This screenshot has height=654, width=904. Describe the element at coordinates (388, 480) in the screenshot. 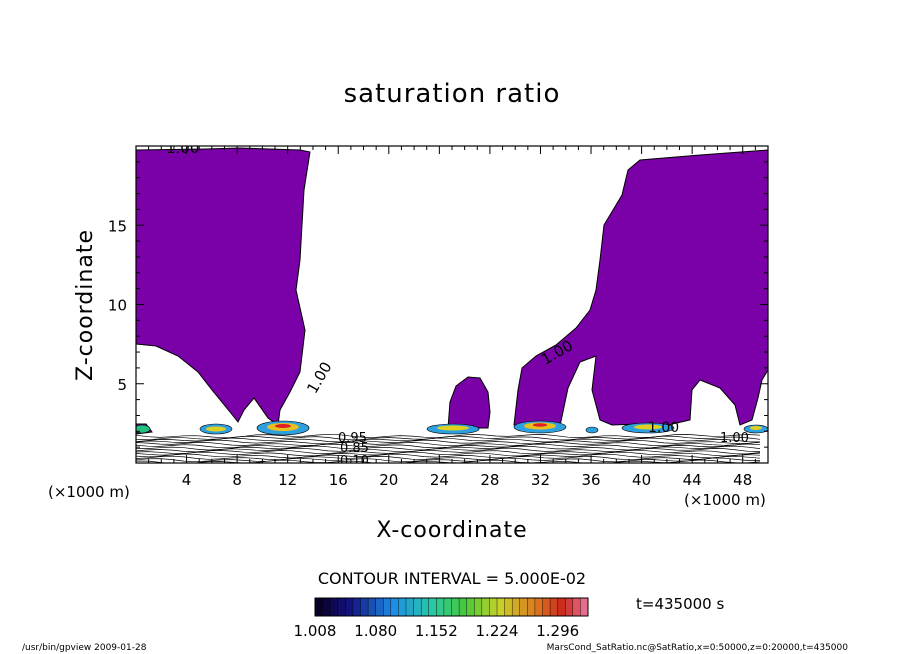

I see `x-tick-label: 20` at that location.